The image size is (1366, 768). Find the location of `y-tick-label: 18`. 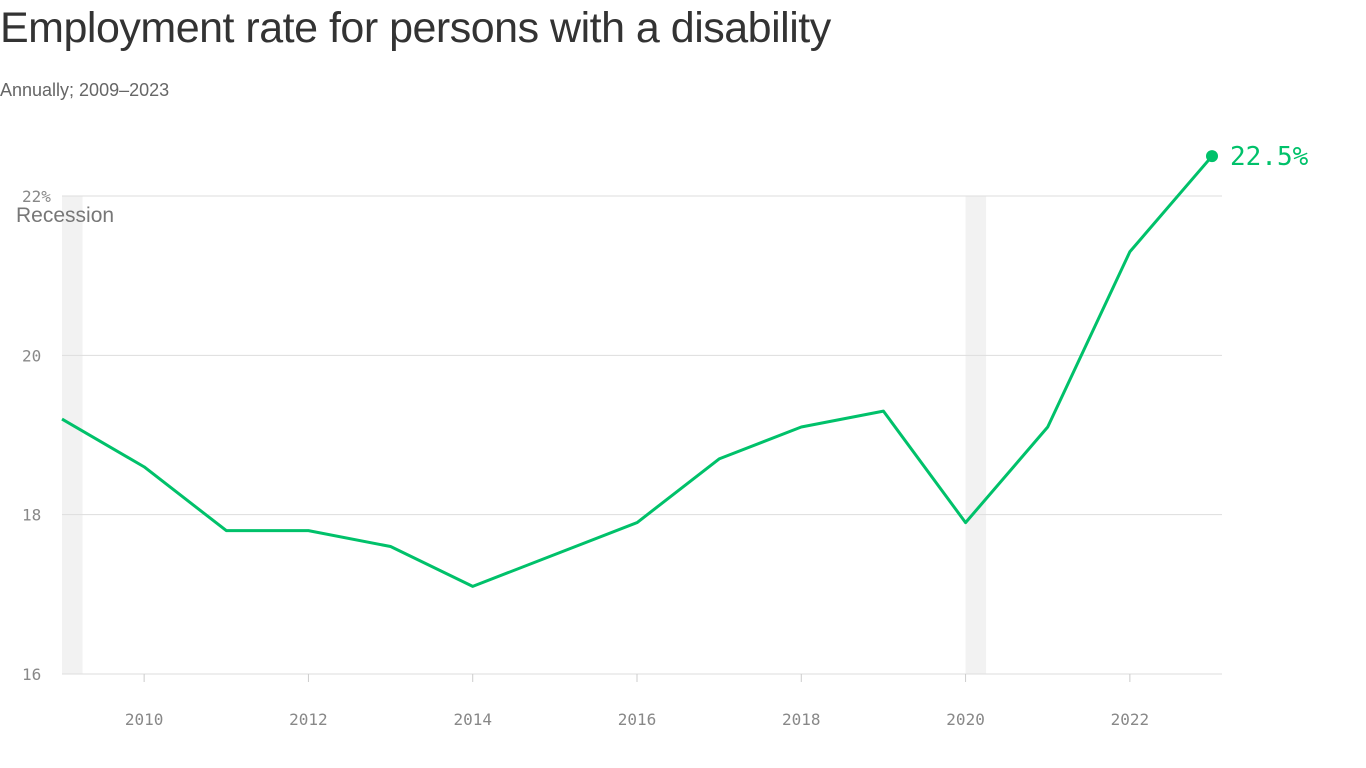

y-tick-label: 18 is located at coordinates (31, 515).